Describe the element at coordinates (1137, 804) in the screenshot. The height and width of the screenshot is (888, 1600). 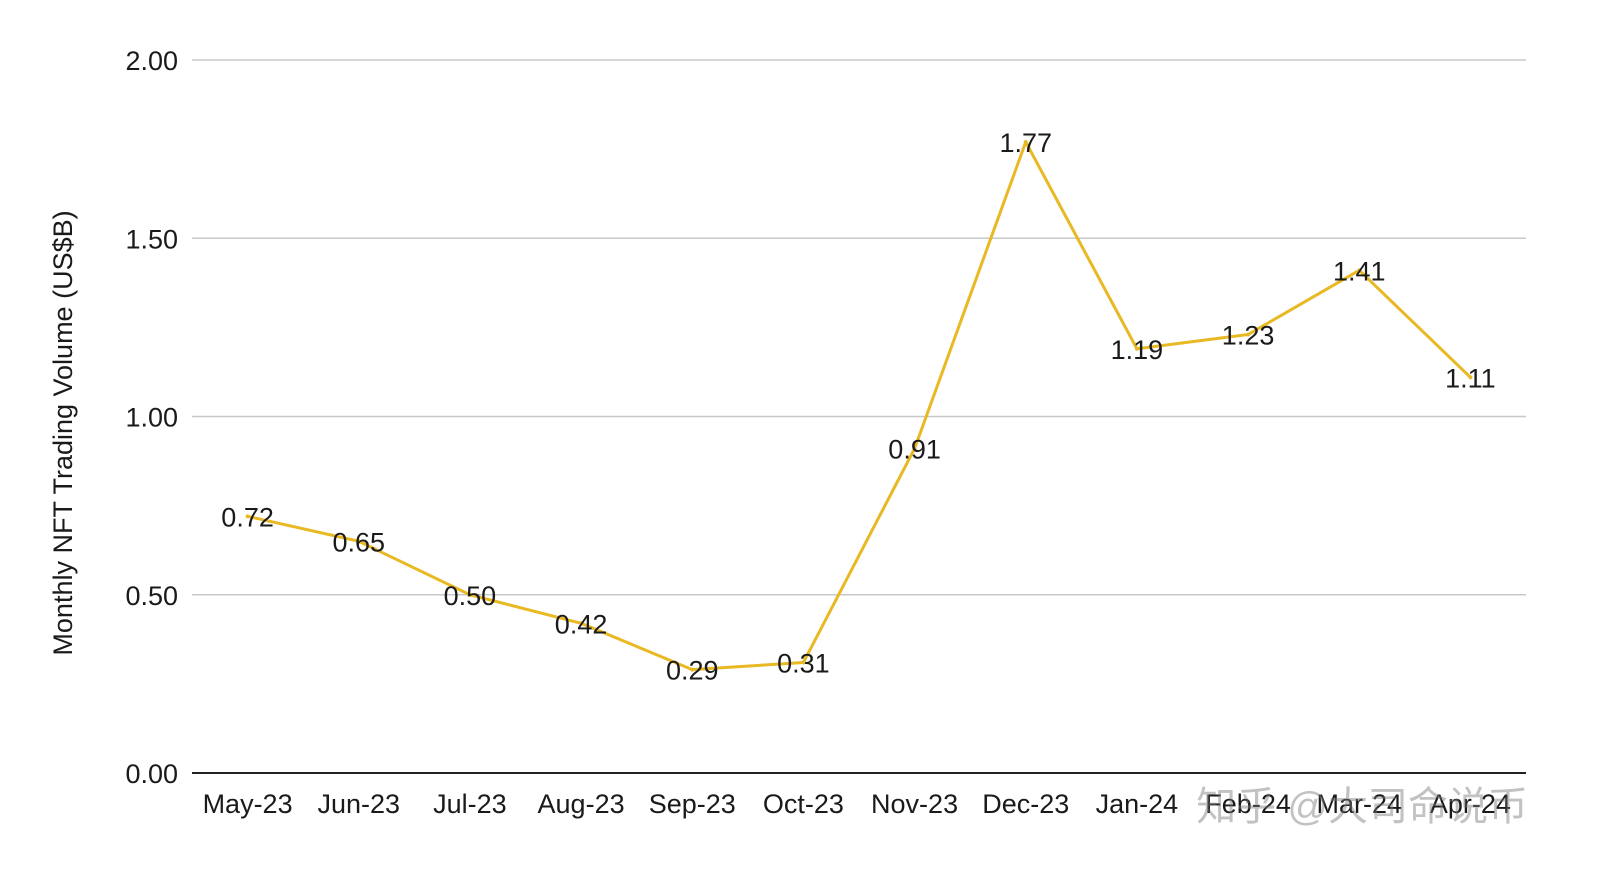
I see `x-tick-label: Jan-24` at that location.